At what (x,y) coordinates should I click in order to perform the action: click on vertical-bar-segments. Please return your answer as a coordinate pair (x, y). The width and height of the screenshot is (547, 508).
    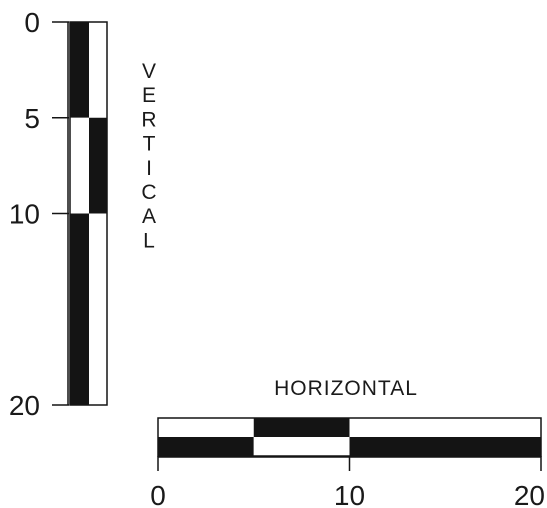
    Looking at the image, I should click on (88, 213).